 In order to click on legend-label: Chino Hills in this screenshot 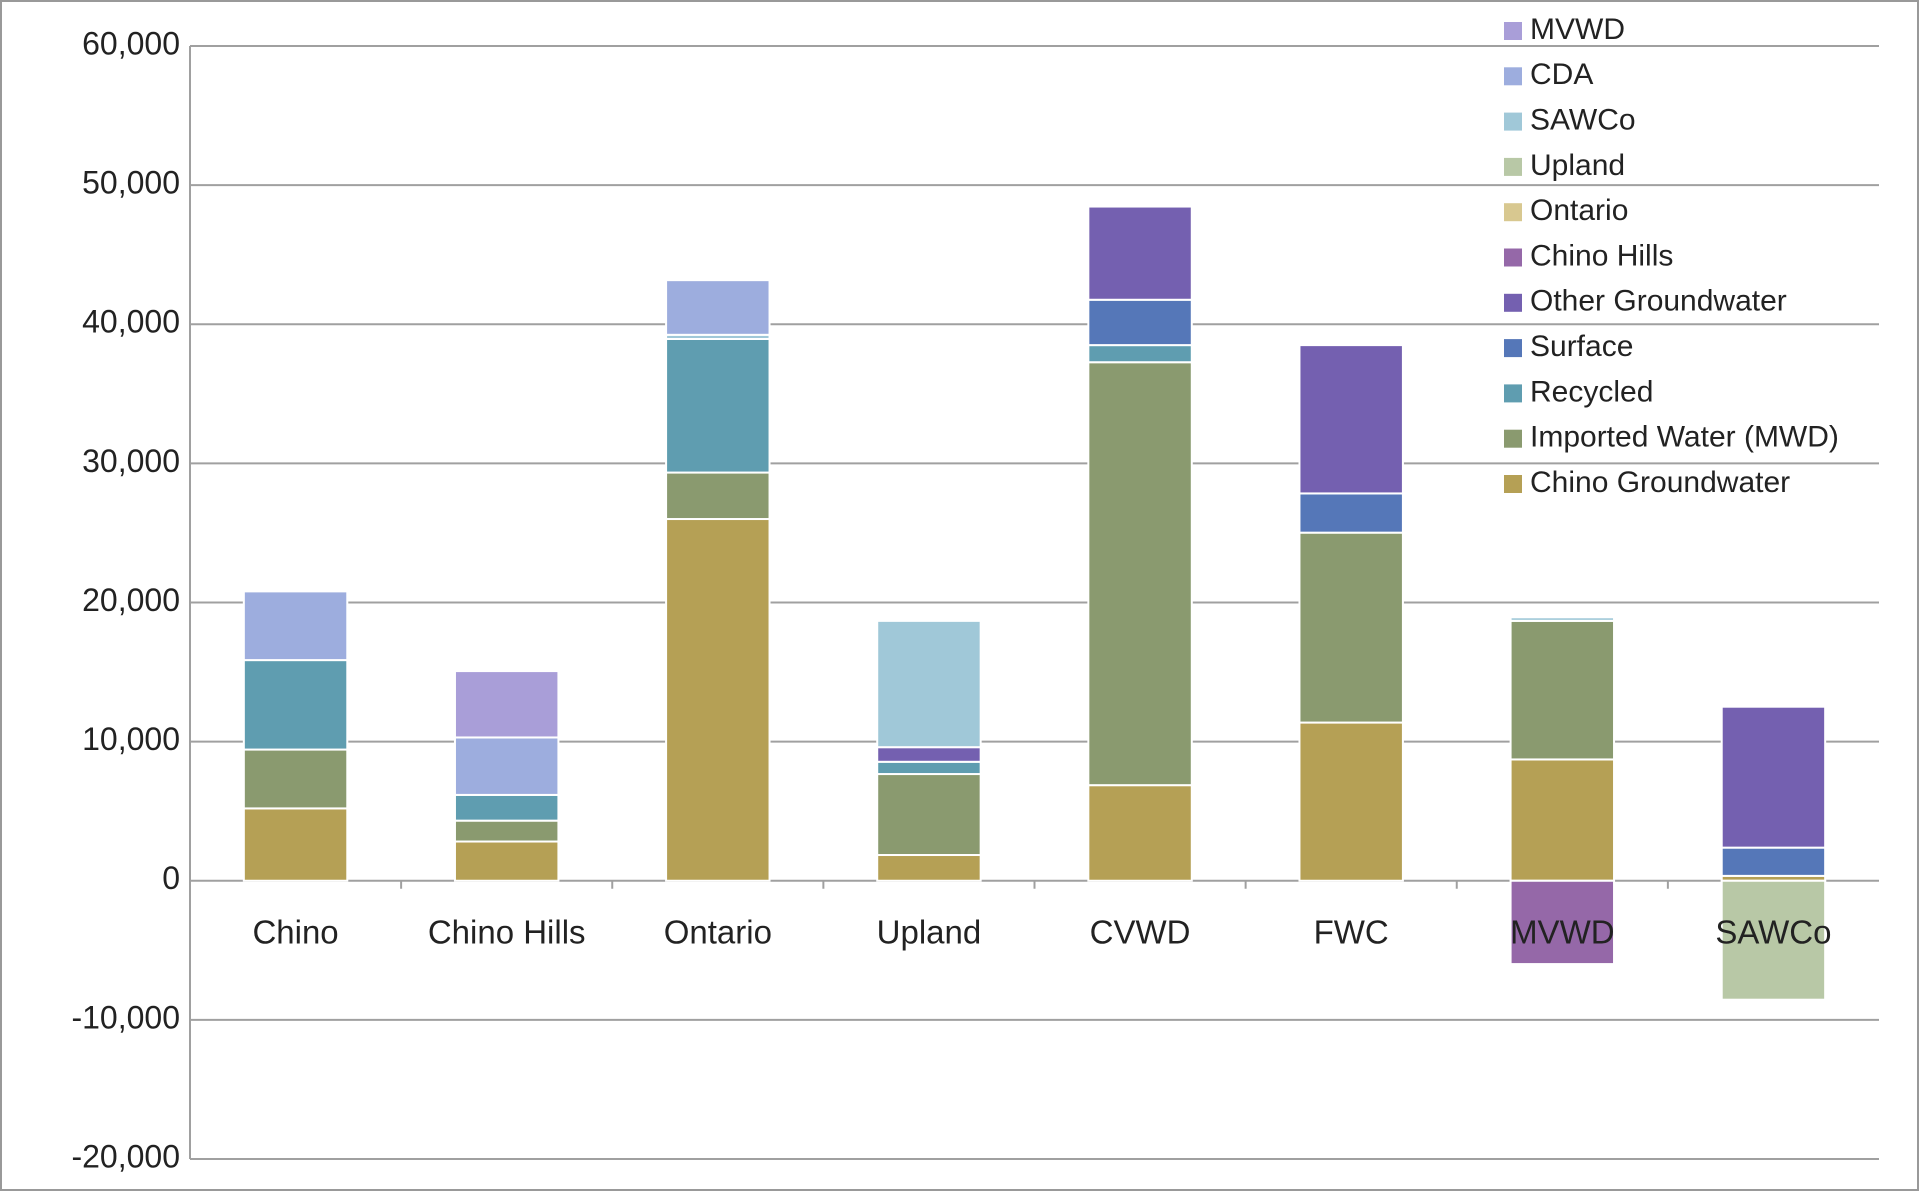, I will do `click(1601, 255)`.